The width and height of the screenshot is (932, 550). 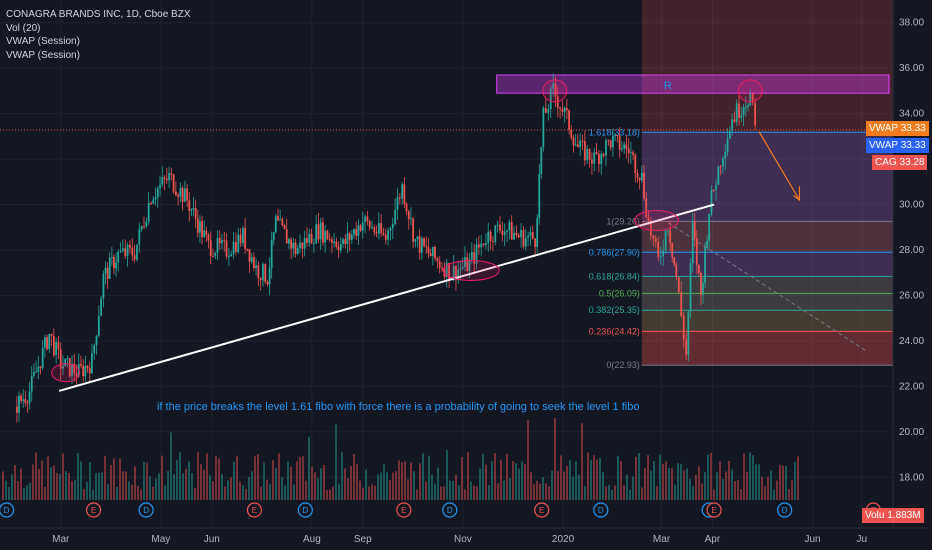 I want to click on y-tick-label: 36.00, so click(x=911, y=68).